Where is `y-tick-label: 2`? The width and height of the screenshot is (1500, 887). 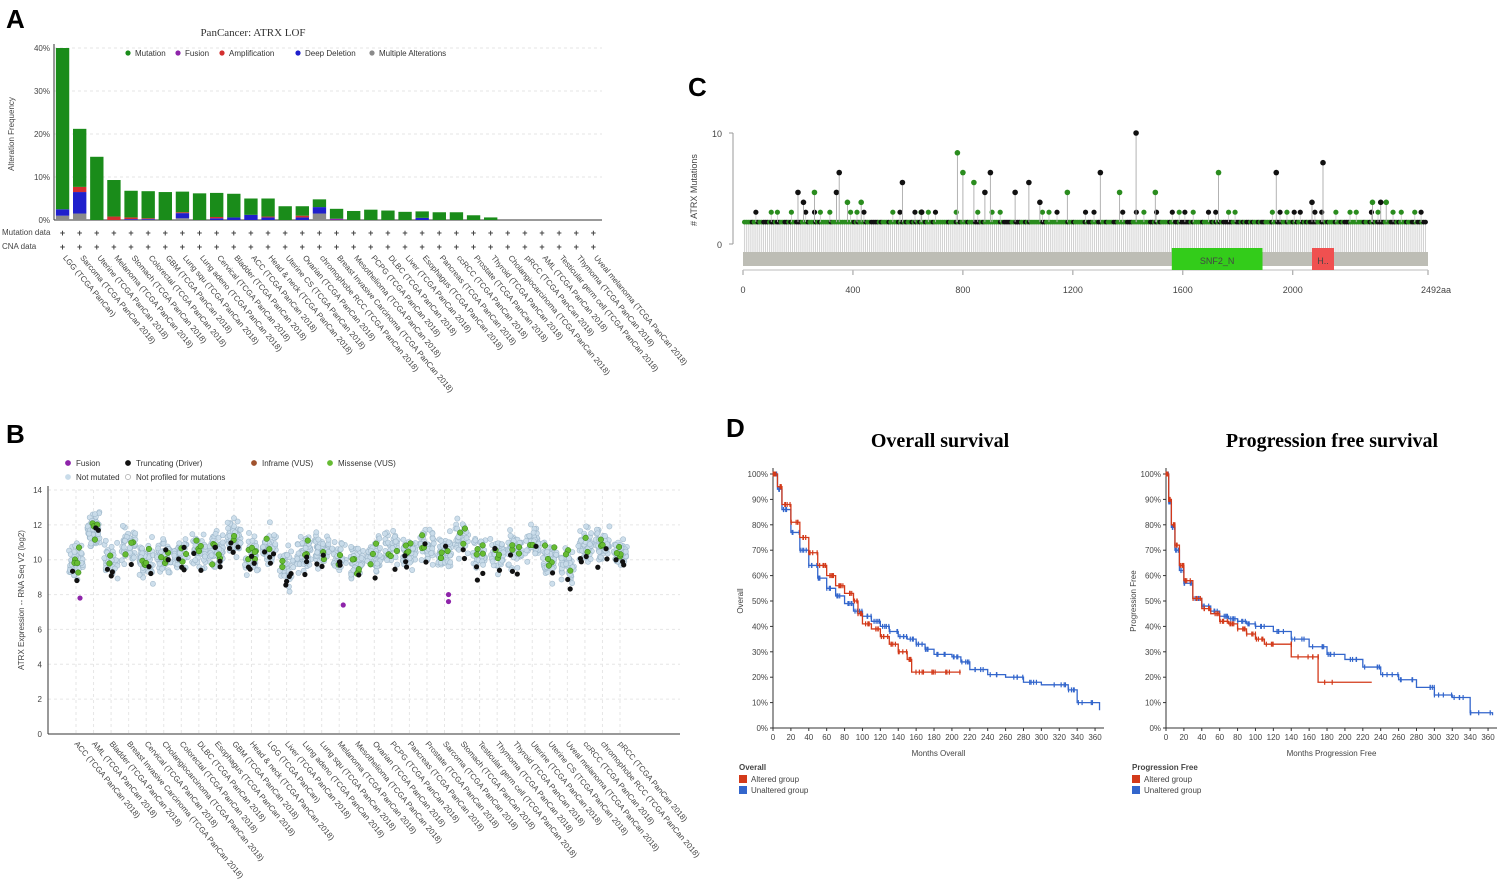
y-tick-label: 2 is located at coordinates (40, 699).